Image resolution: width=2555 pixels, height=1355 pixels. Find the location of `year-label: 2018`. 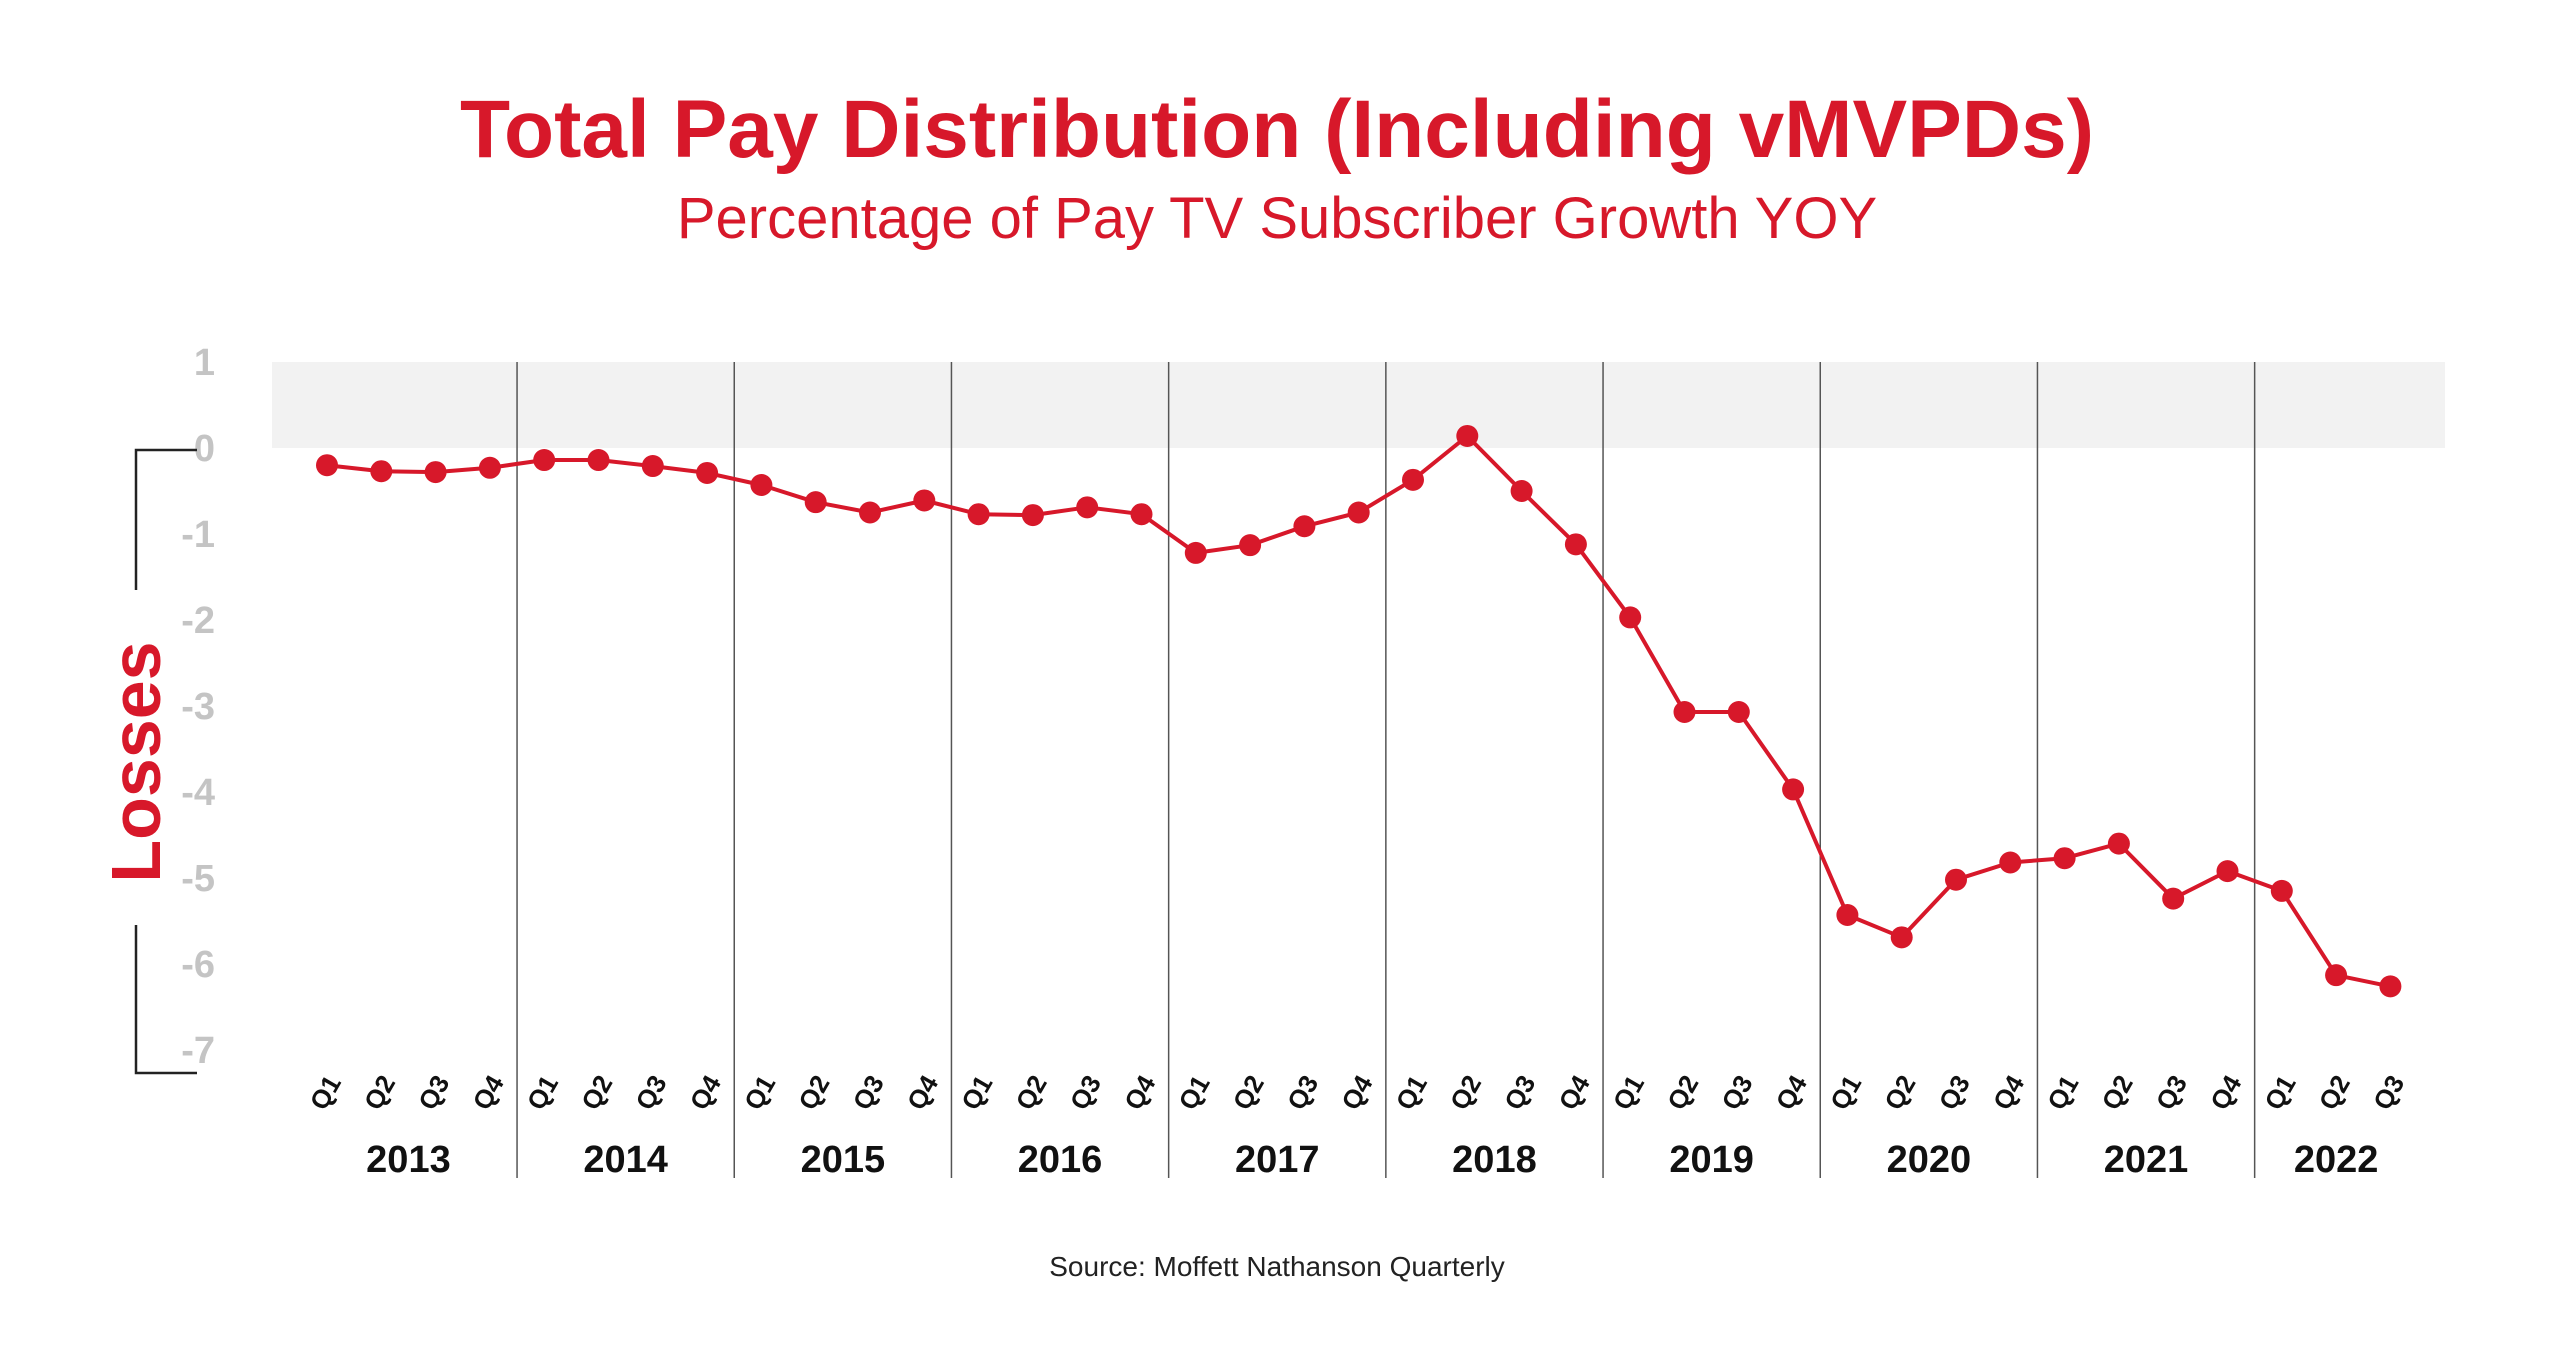

year-label: 2018 is located at coordinates (1494, 1160).